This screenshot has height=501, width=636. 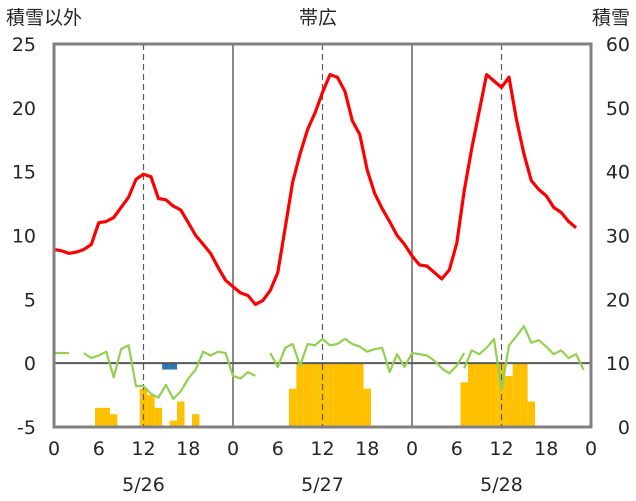 What do you see at coordinates (624, 428) in the screenshot?
I see `right-tick-label: 0` at bounding box center [624, 428].